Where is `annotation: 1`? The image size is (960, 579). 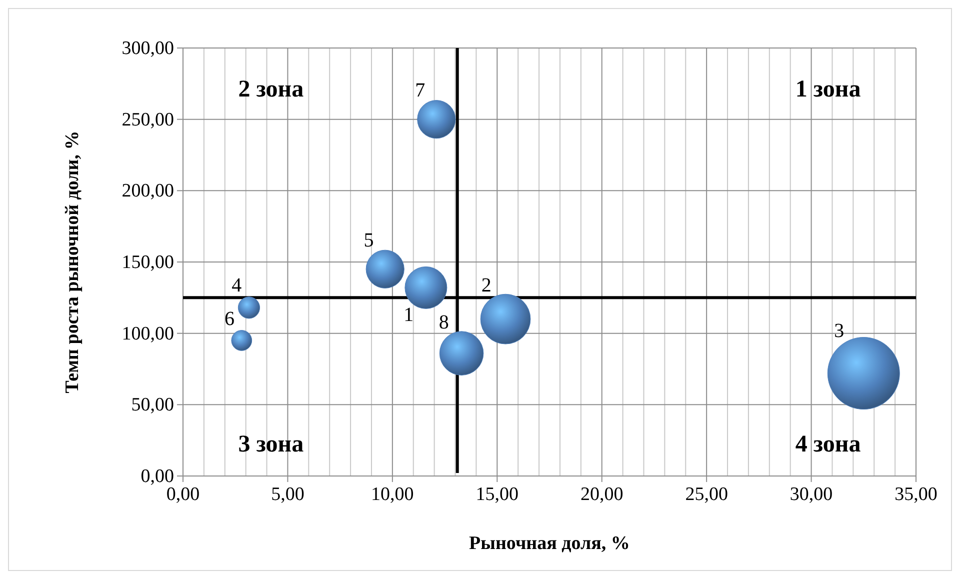
annotation: 1 is located at coordinates (409, 315).